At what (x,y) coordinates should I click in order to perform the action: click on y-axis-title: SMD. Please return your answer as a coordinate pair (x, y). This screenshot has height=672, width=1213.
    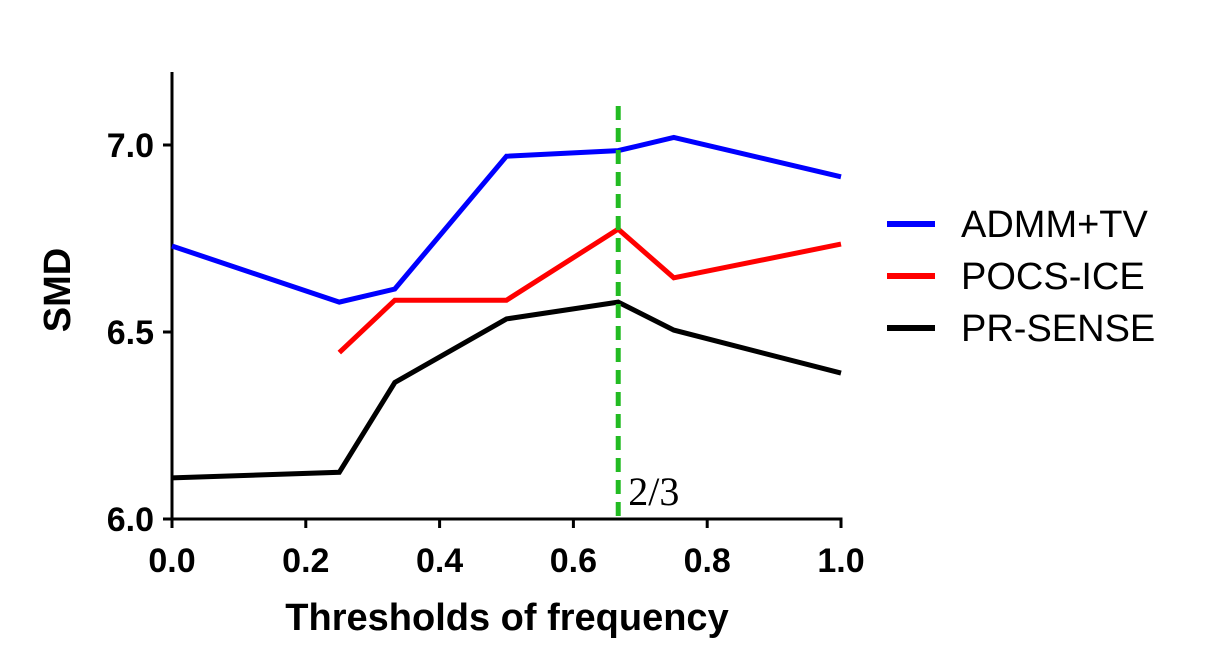
    Looking at the image, I should click on (58, 290).